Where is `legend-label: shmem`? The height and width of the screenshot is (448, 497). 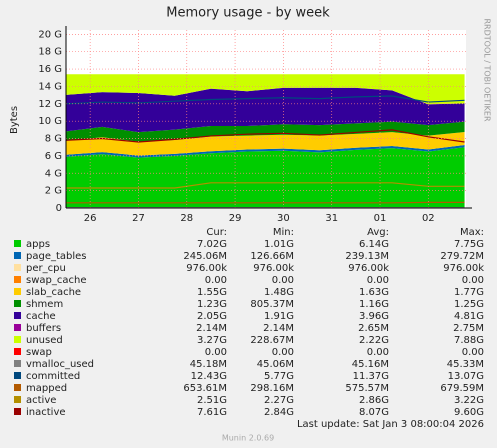
legend-label: shmem is located at coordinates (44, 304).